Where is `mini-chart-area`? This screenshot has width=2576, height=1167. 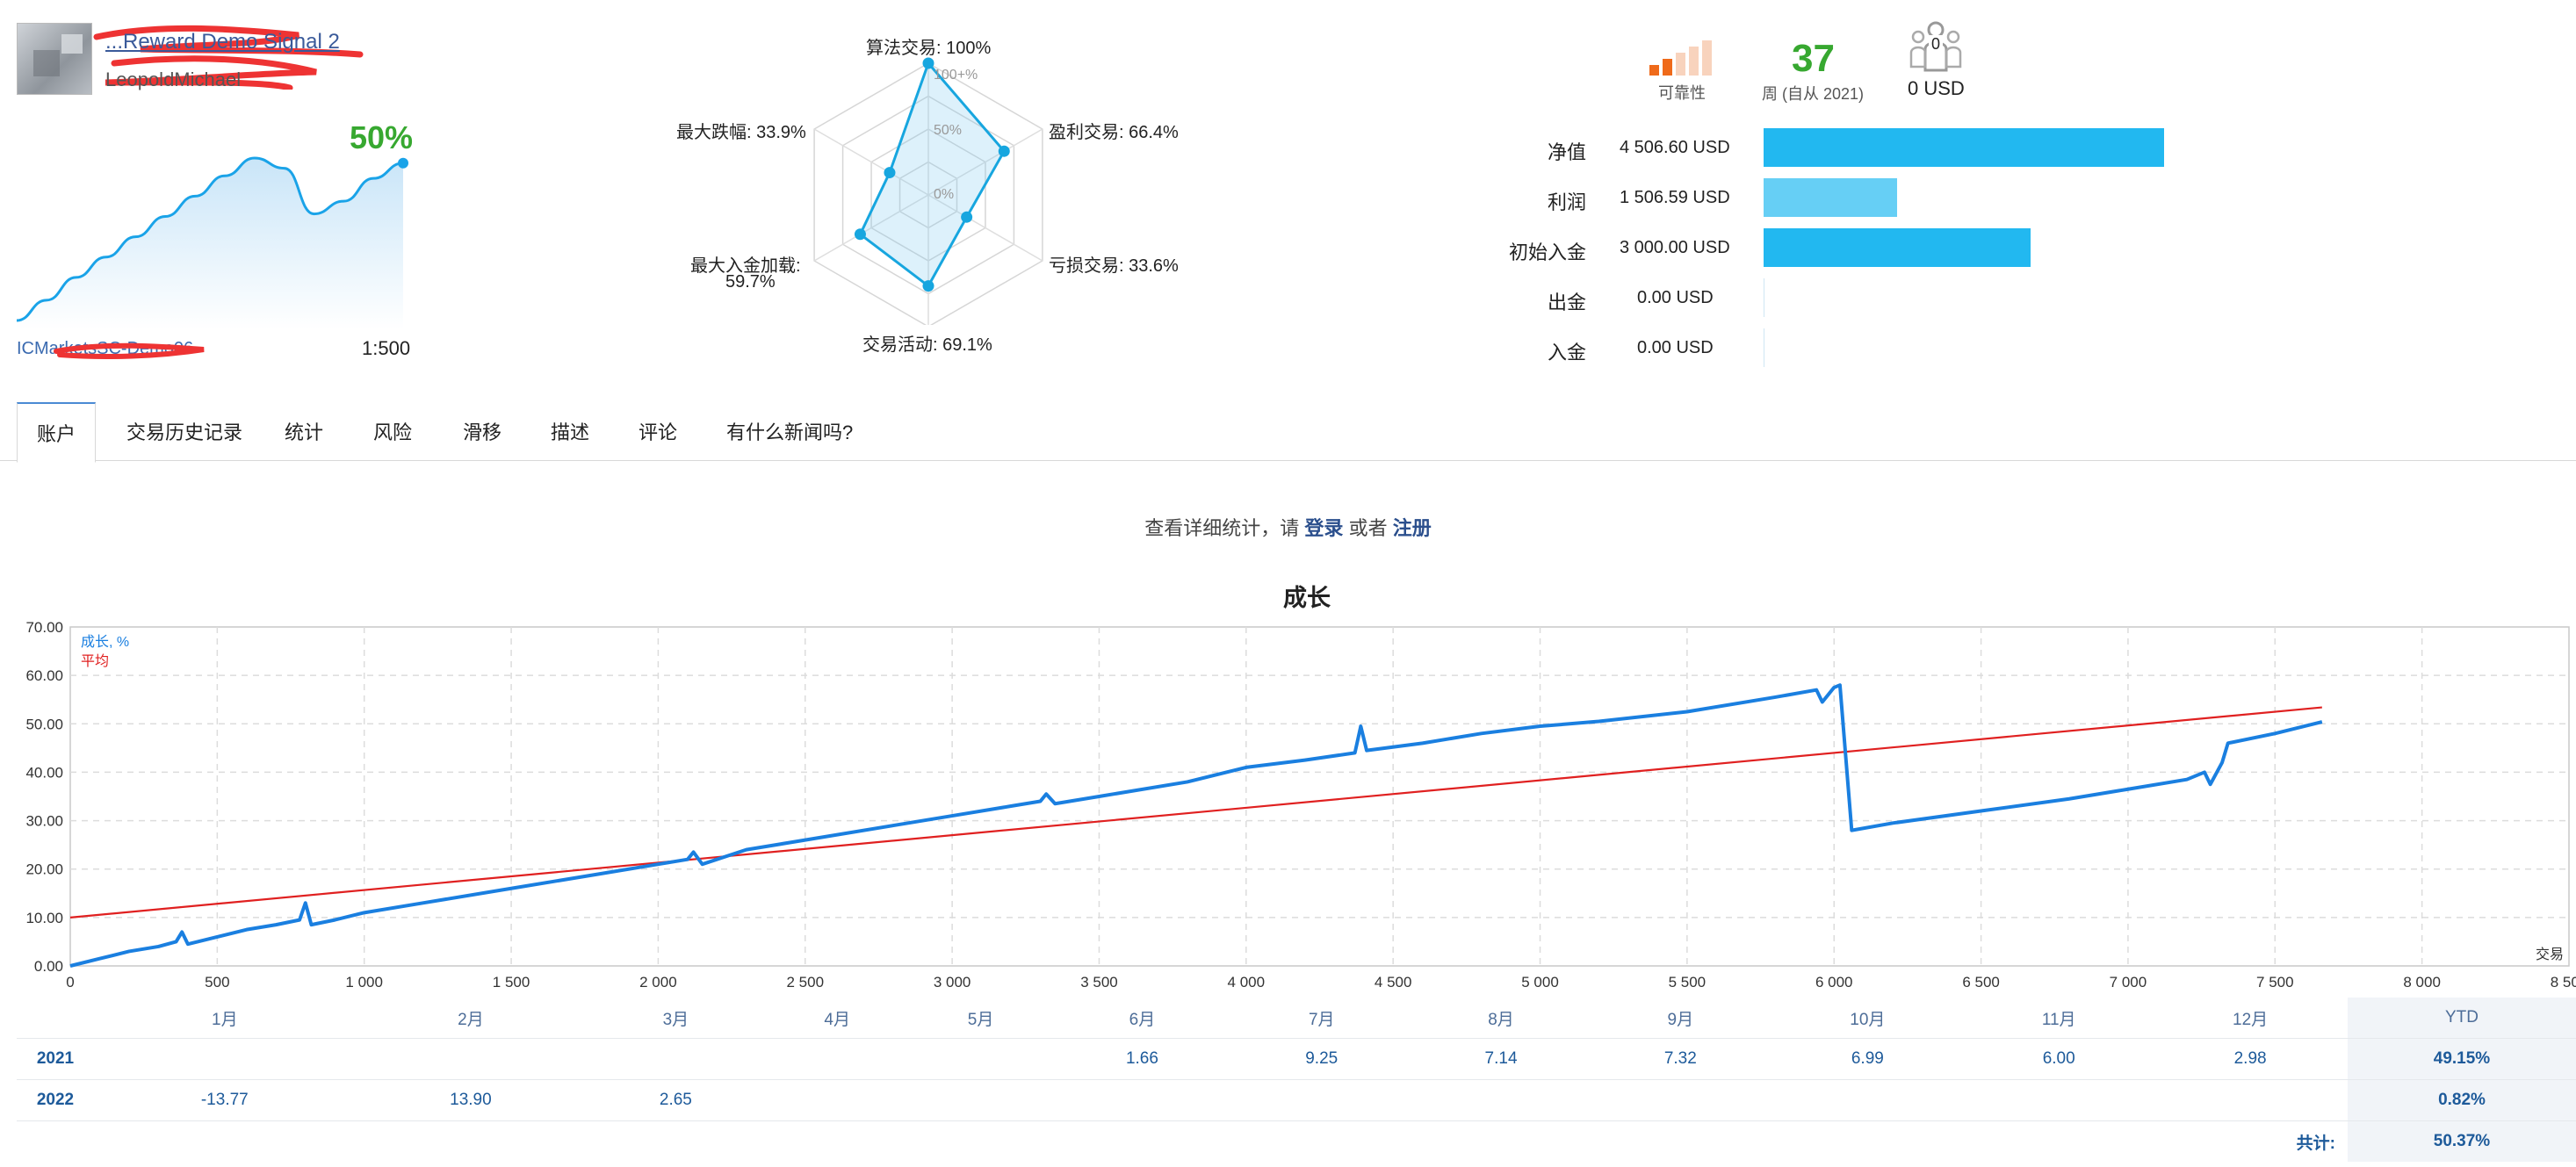 mini-chart-area is located at coordinates (210, 244).